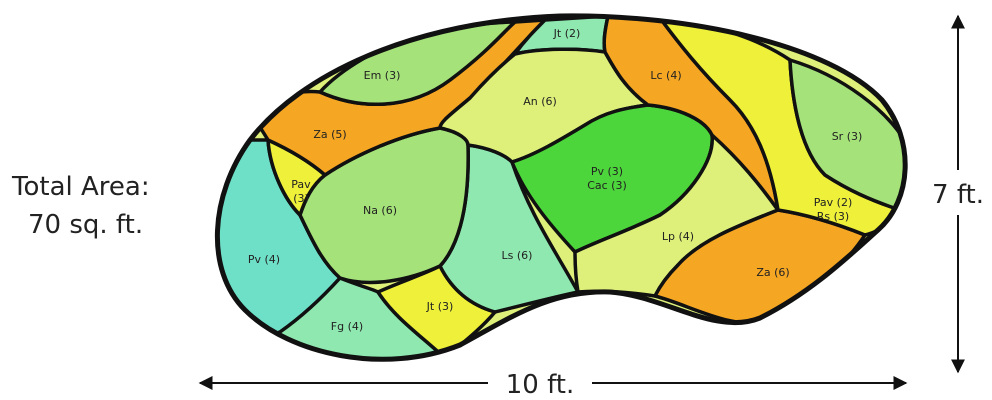 This screenshot has height=400, width=992. What do you see at coordinates (665, 75) in the screenshot?
I see `label-lc: Lc (4)` at bounding box center [665, 75].